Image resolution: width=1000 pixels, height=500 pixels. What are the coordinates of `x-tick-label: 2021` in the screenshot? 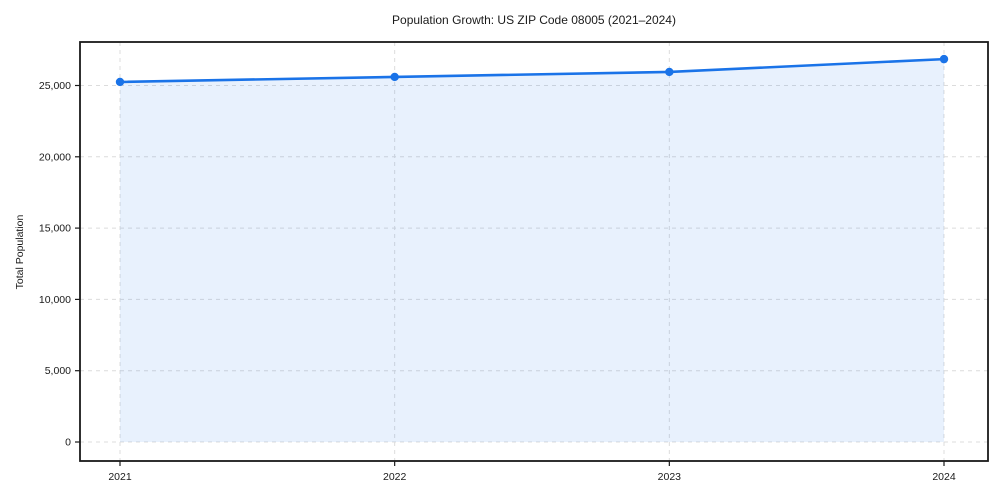 It's located at (120, 477).